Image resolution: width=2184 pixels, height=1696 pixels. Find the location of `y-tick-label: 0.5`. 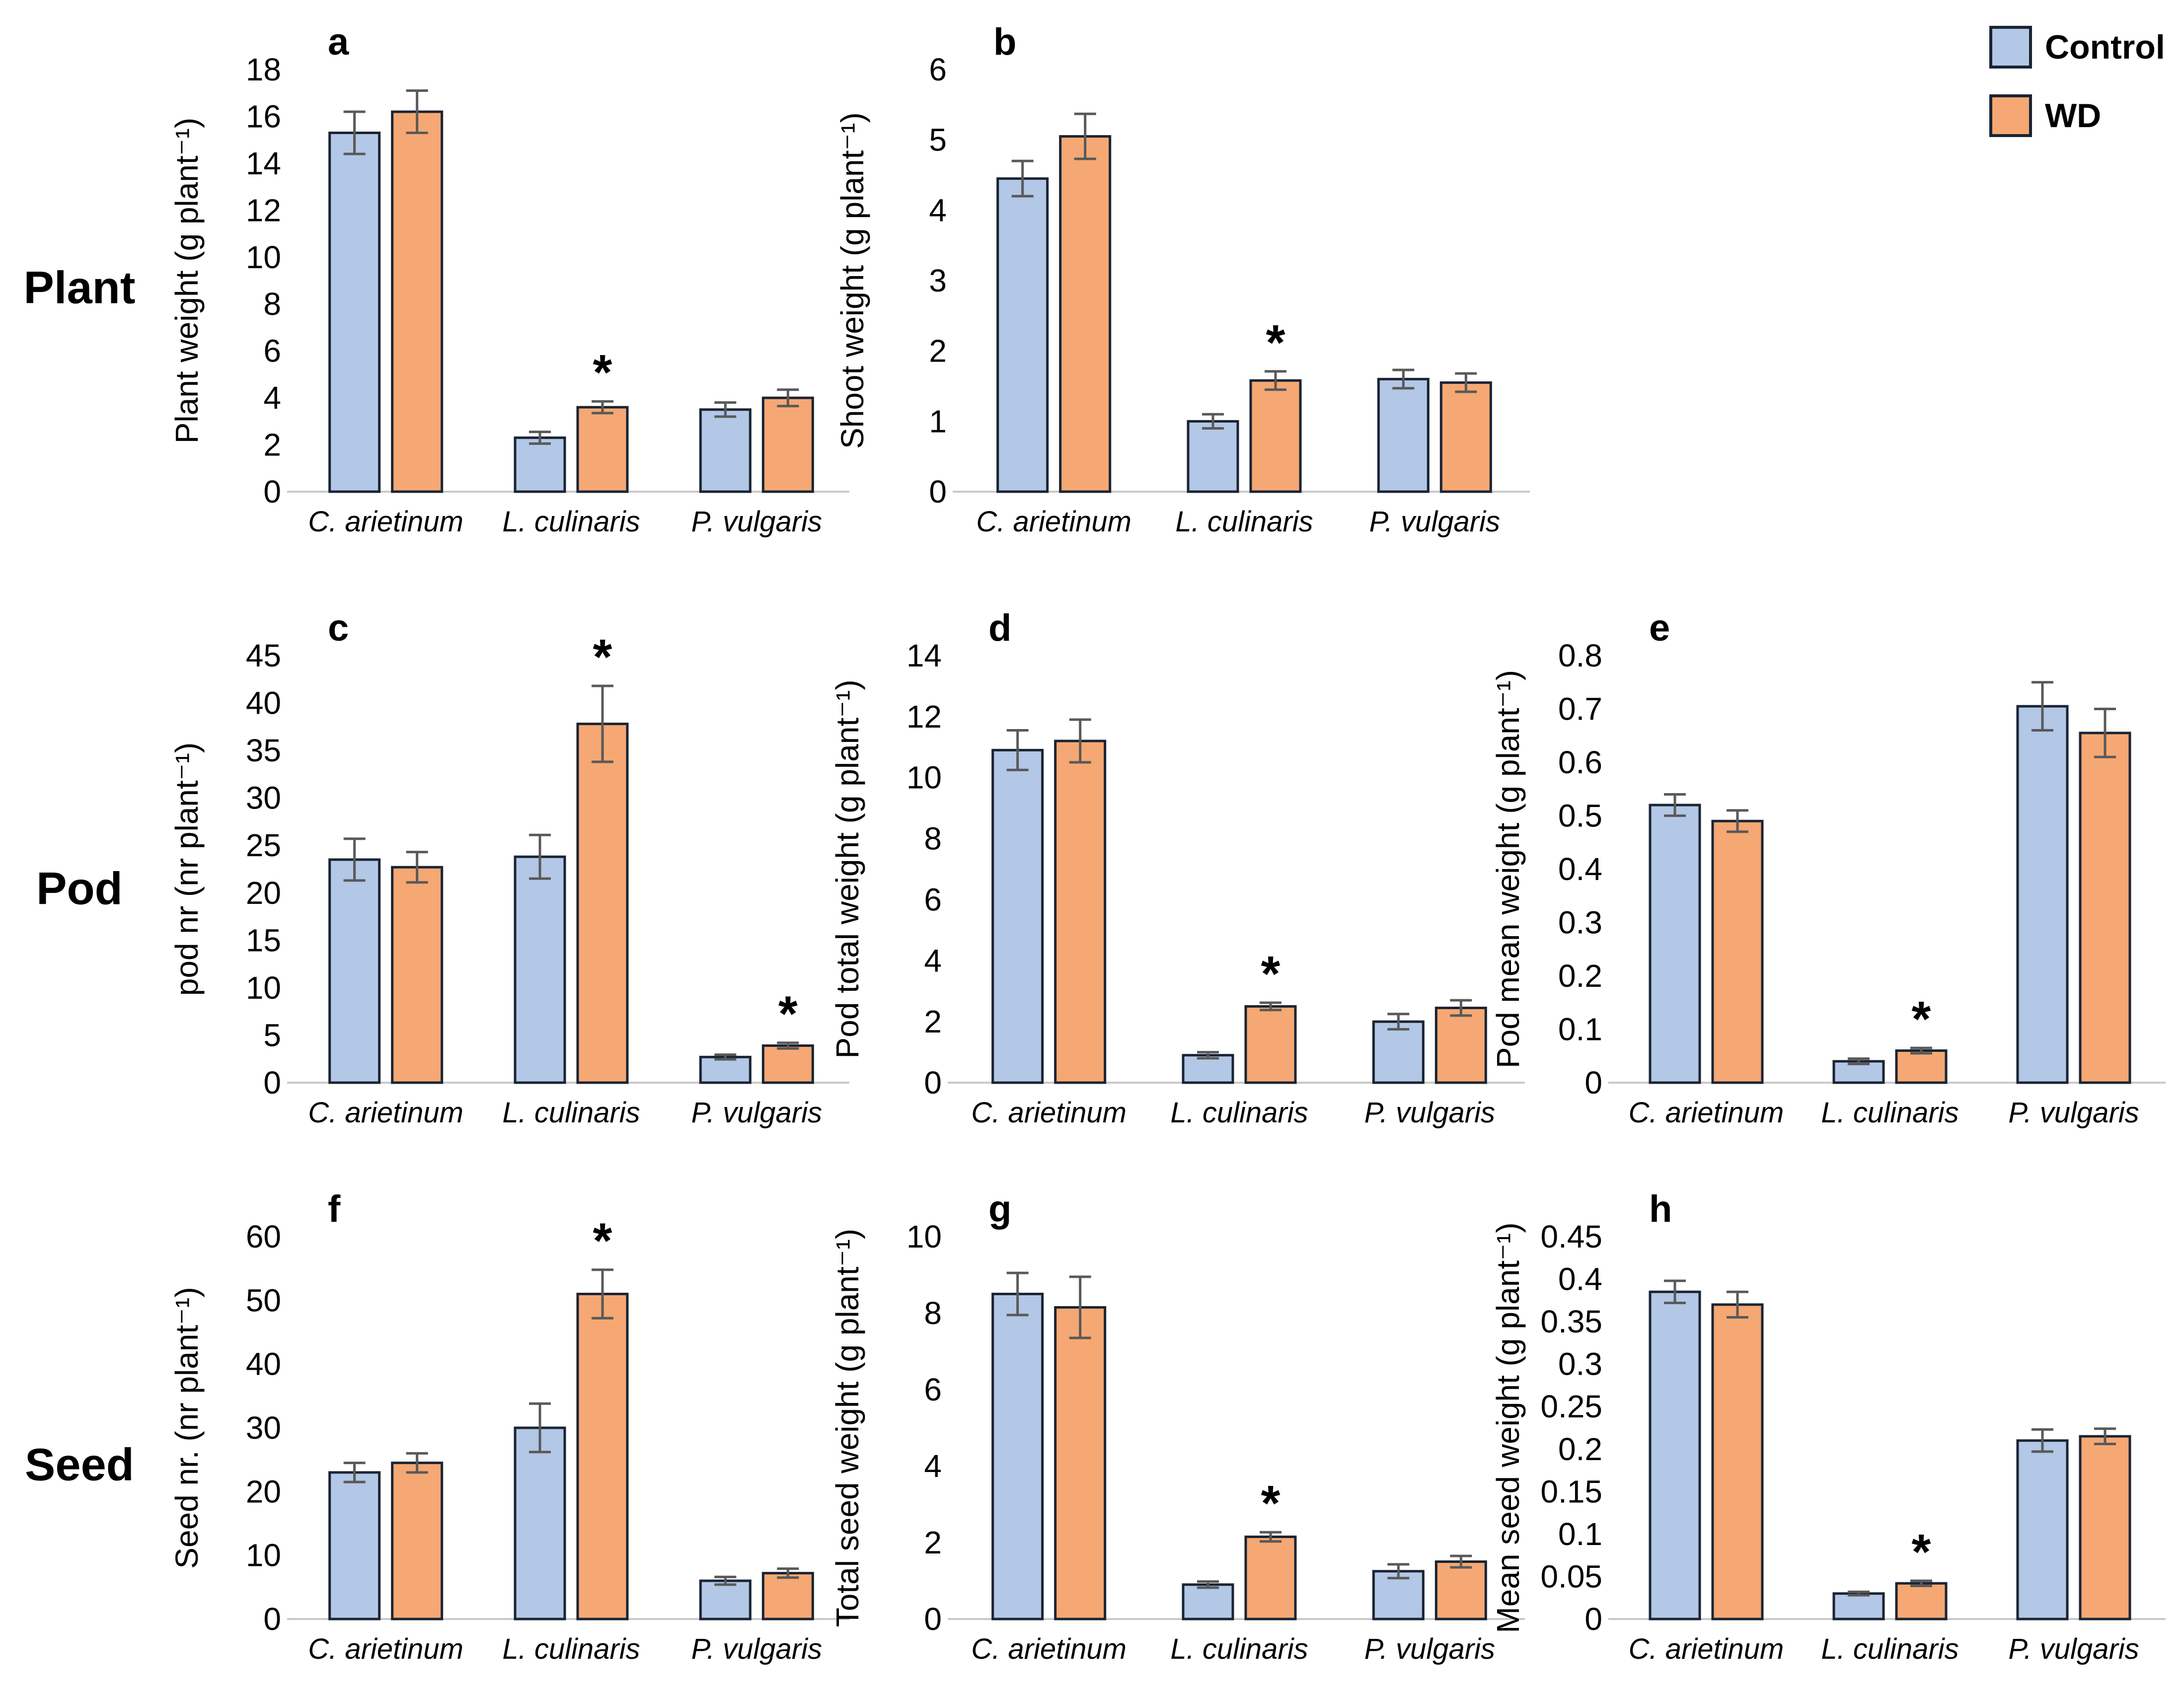

y-tick-label: 0.5 is located at coordinates (1580, 816).